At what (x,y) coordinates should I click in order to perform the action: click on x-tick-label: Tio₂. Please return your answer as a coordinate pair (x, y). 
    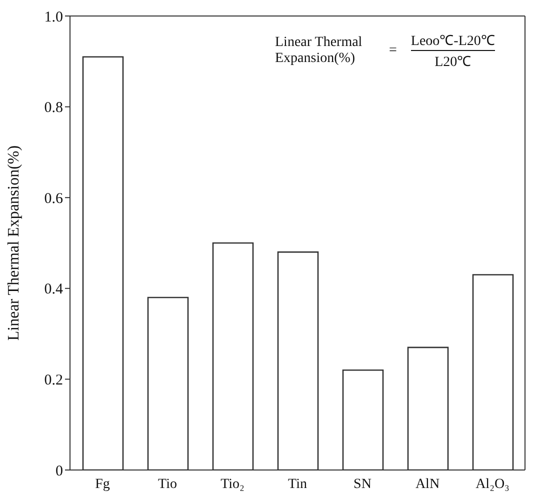
    Looking at the image, I should click on (232, 484).